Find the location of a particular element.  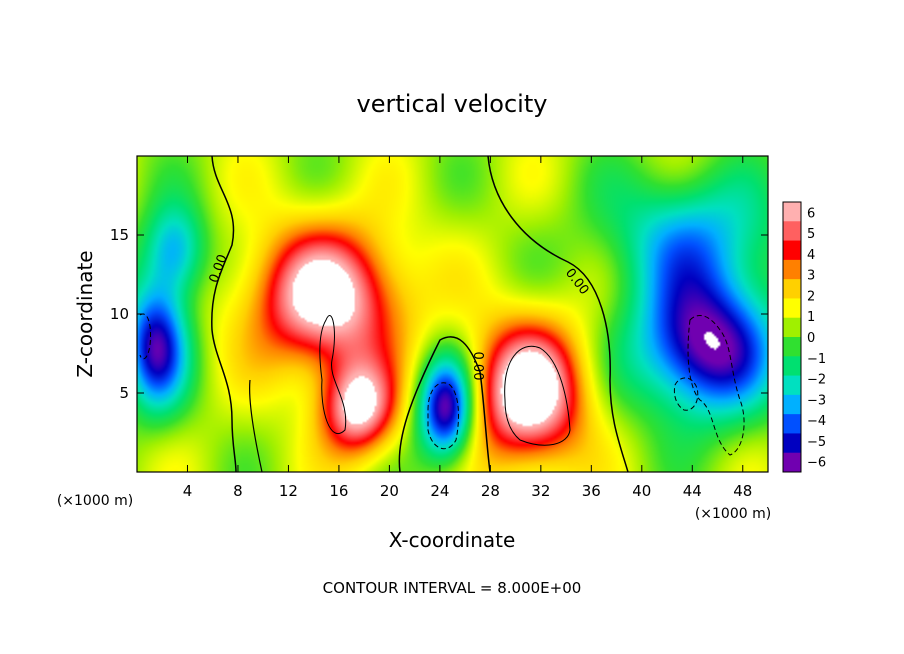

x-tick-label: 36 is located at coordinates (591, 491).